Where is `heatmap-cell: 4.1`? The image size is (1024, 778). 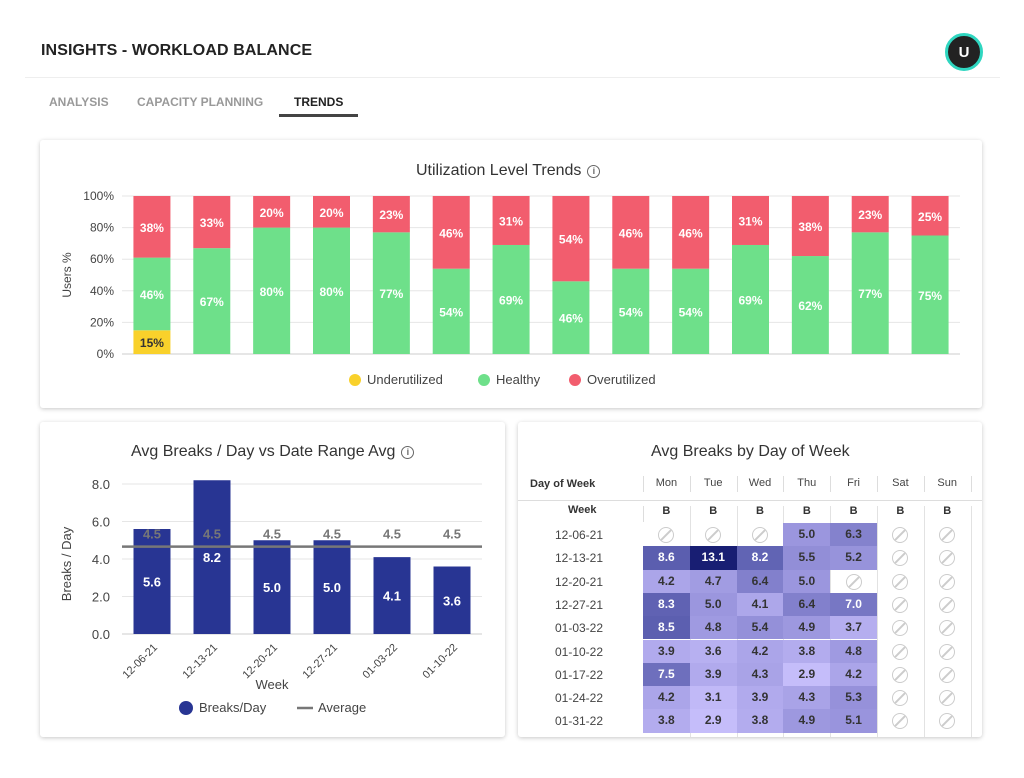 heatmap-cell: 4.1 is located at coordinates (760, 604).